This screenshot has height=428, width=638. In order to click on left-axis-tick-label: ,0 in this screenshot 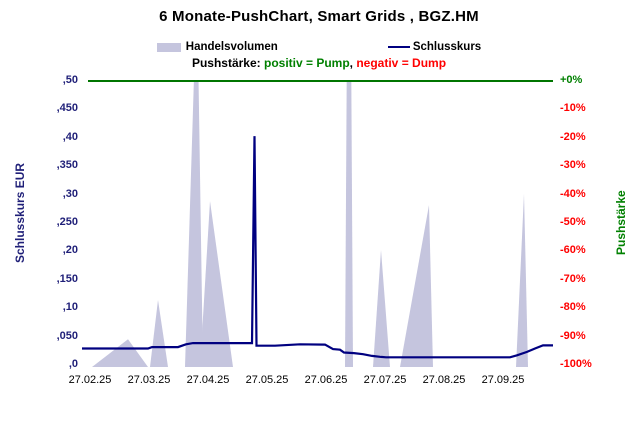, I will do `click(73, 364)`.